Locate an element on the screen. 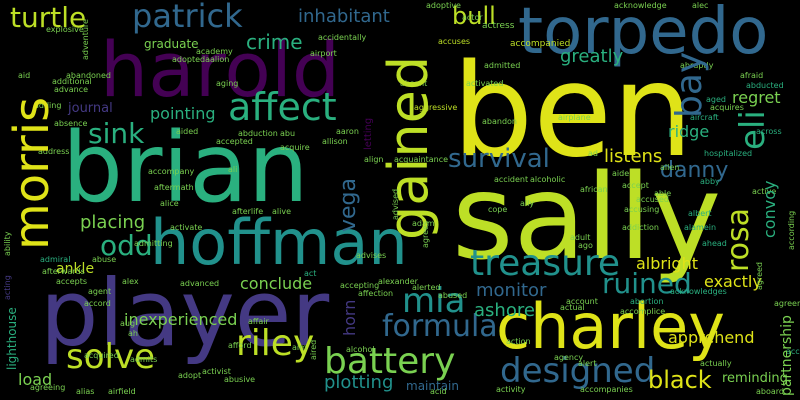 The image size is (800, 400). word-adventure: adventure is located at coordinates (85, 39).